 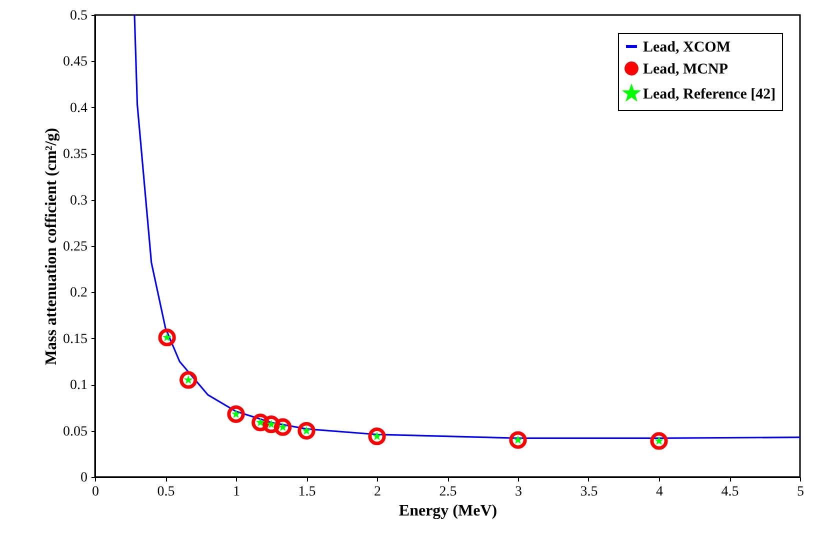 I want to click on y-tick-label: 0.2, so click(x=79, y=293).